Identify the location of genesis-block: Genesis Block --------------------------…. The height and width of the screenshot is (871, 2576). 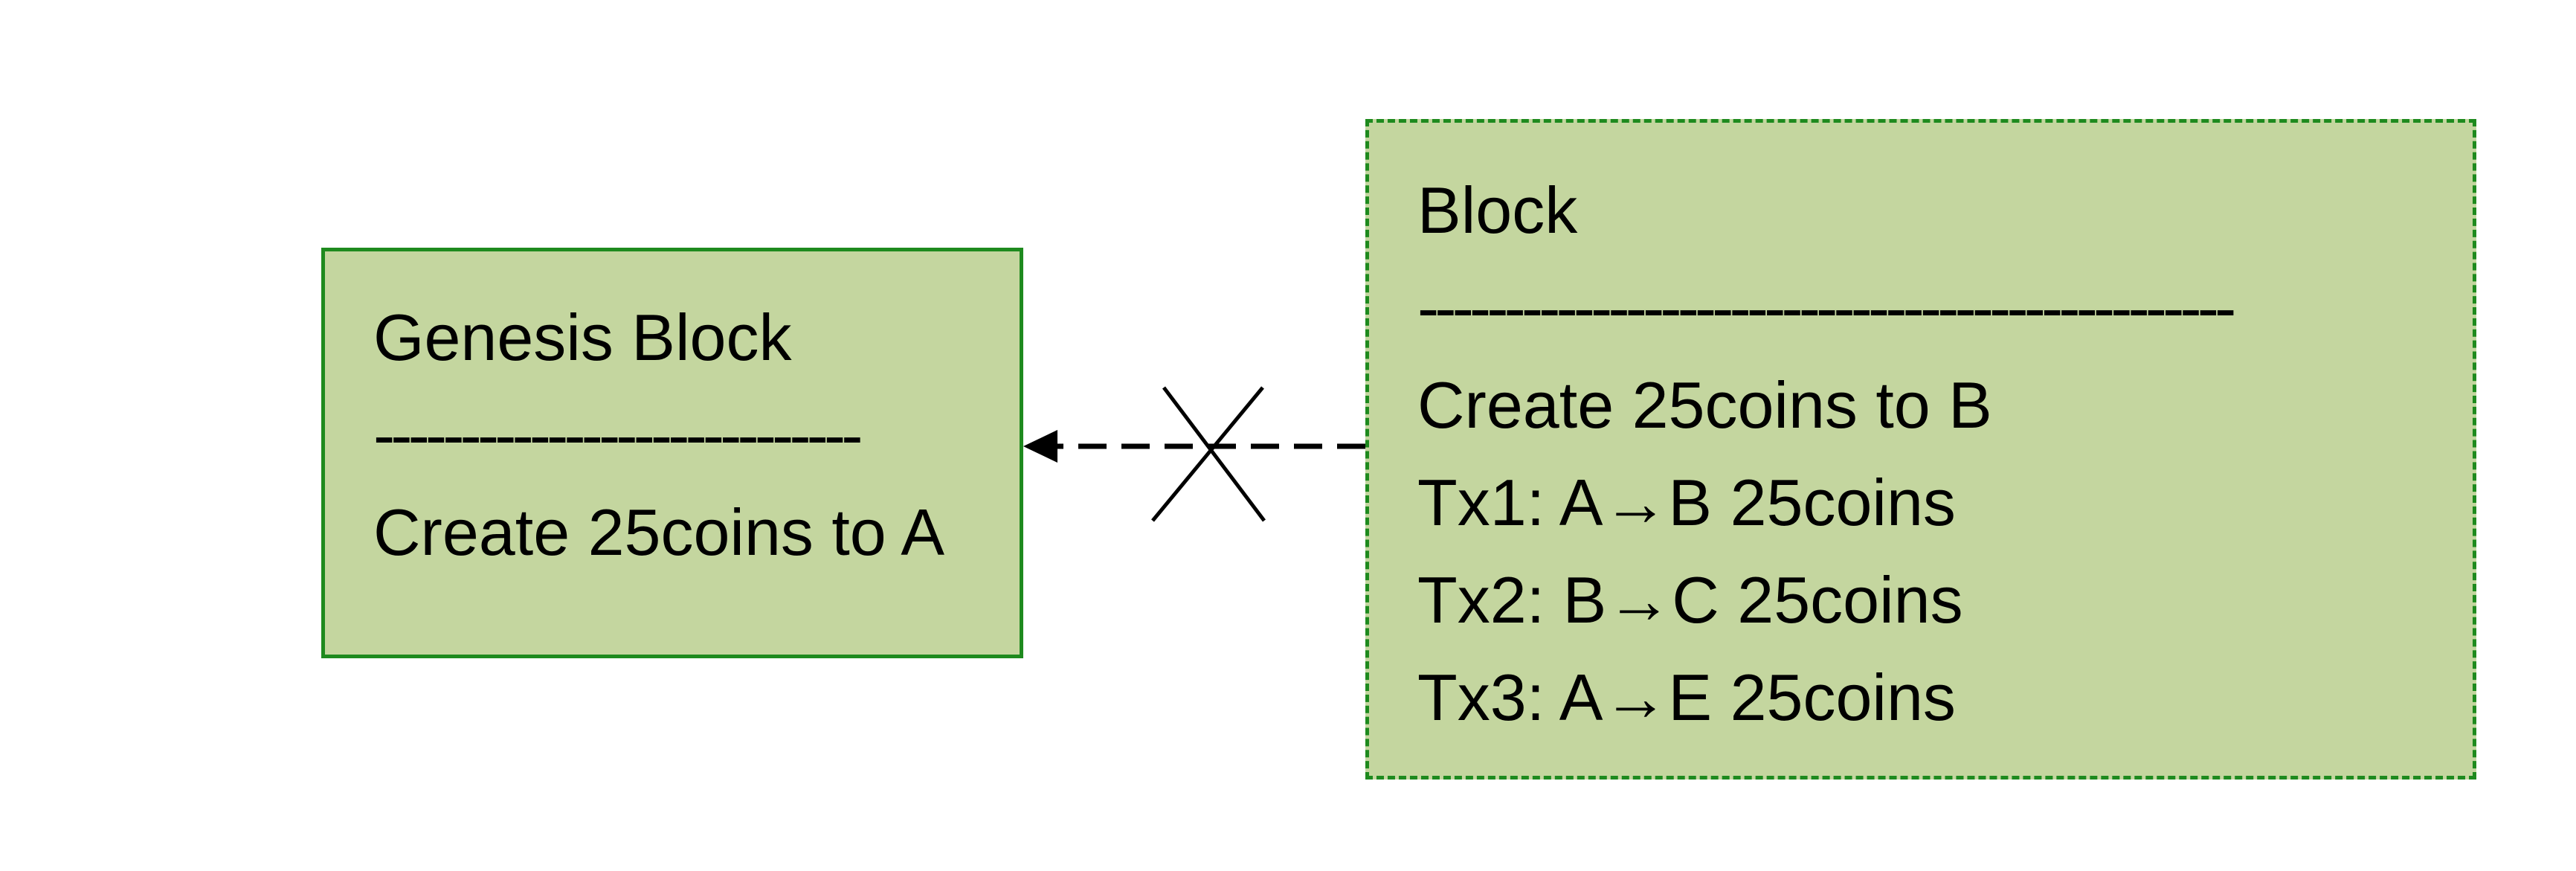
(672, 453).